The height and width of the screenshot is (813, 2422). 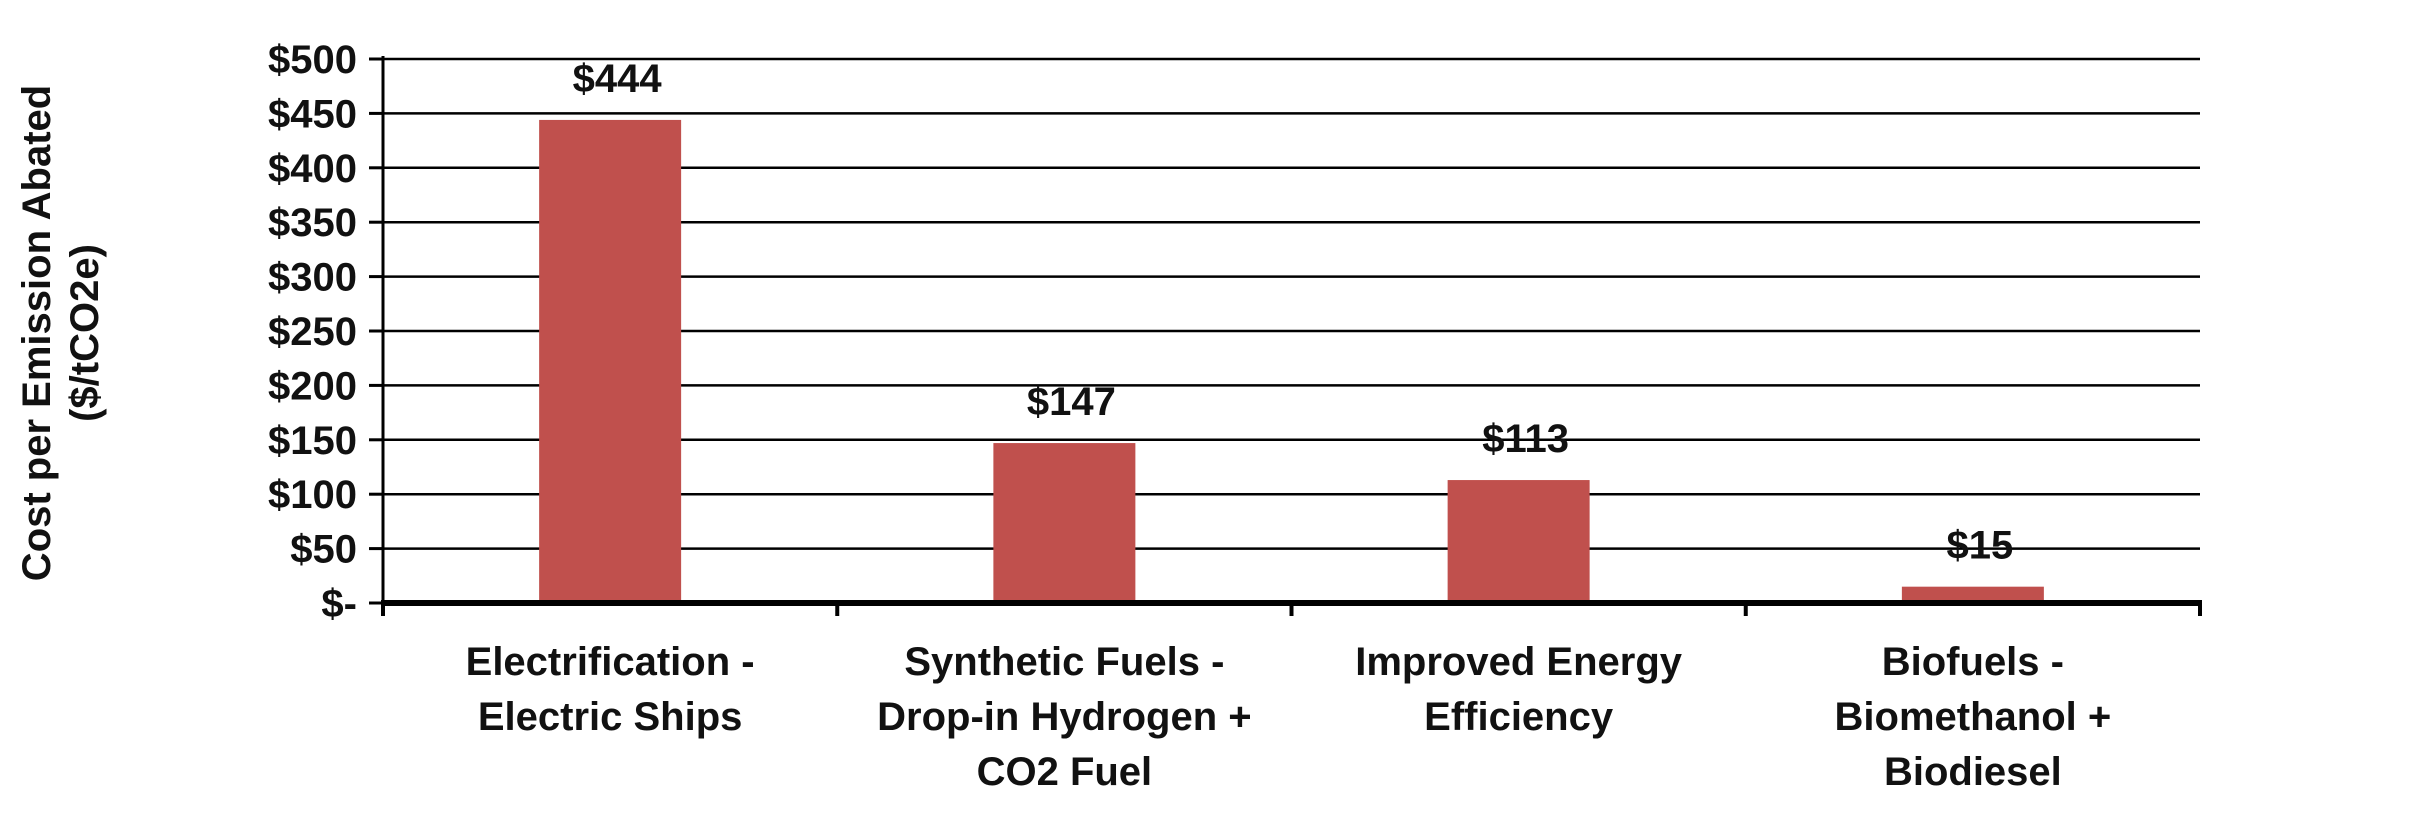 What do you see at coordinates (610, 662) in the screenshot?
I see `category-label-line: Electrification -` at bounding box center [610, 662].